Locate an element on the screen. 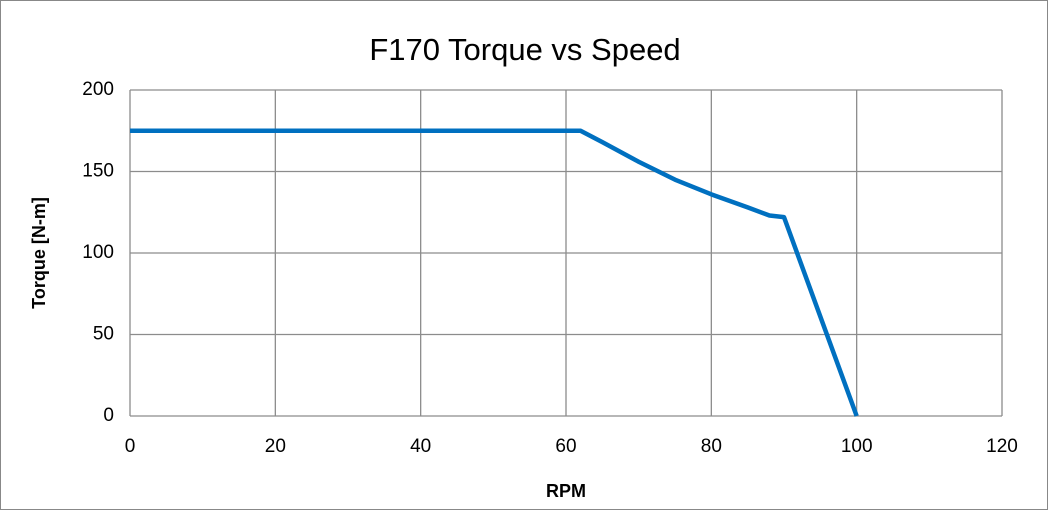 Image resolution: width=1049 pixels, height=510 pixels. x-axis-label: RPM is located at coordinates (566, 491).